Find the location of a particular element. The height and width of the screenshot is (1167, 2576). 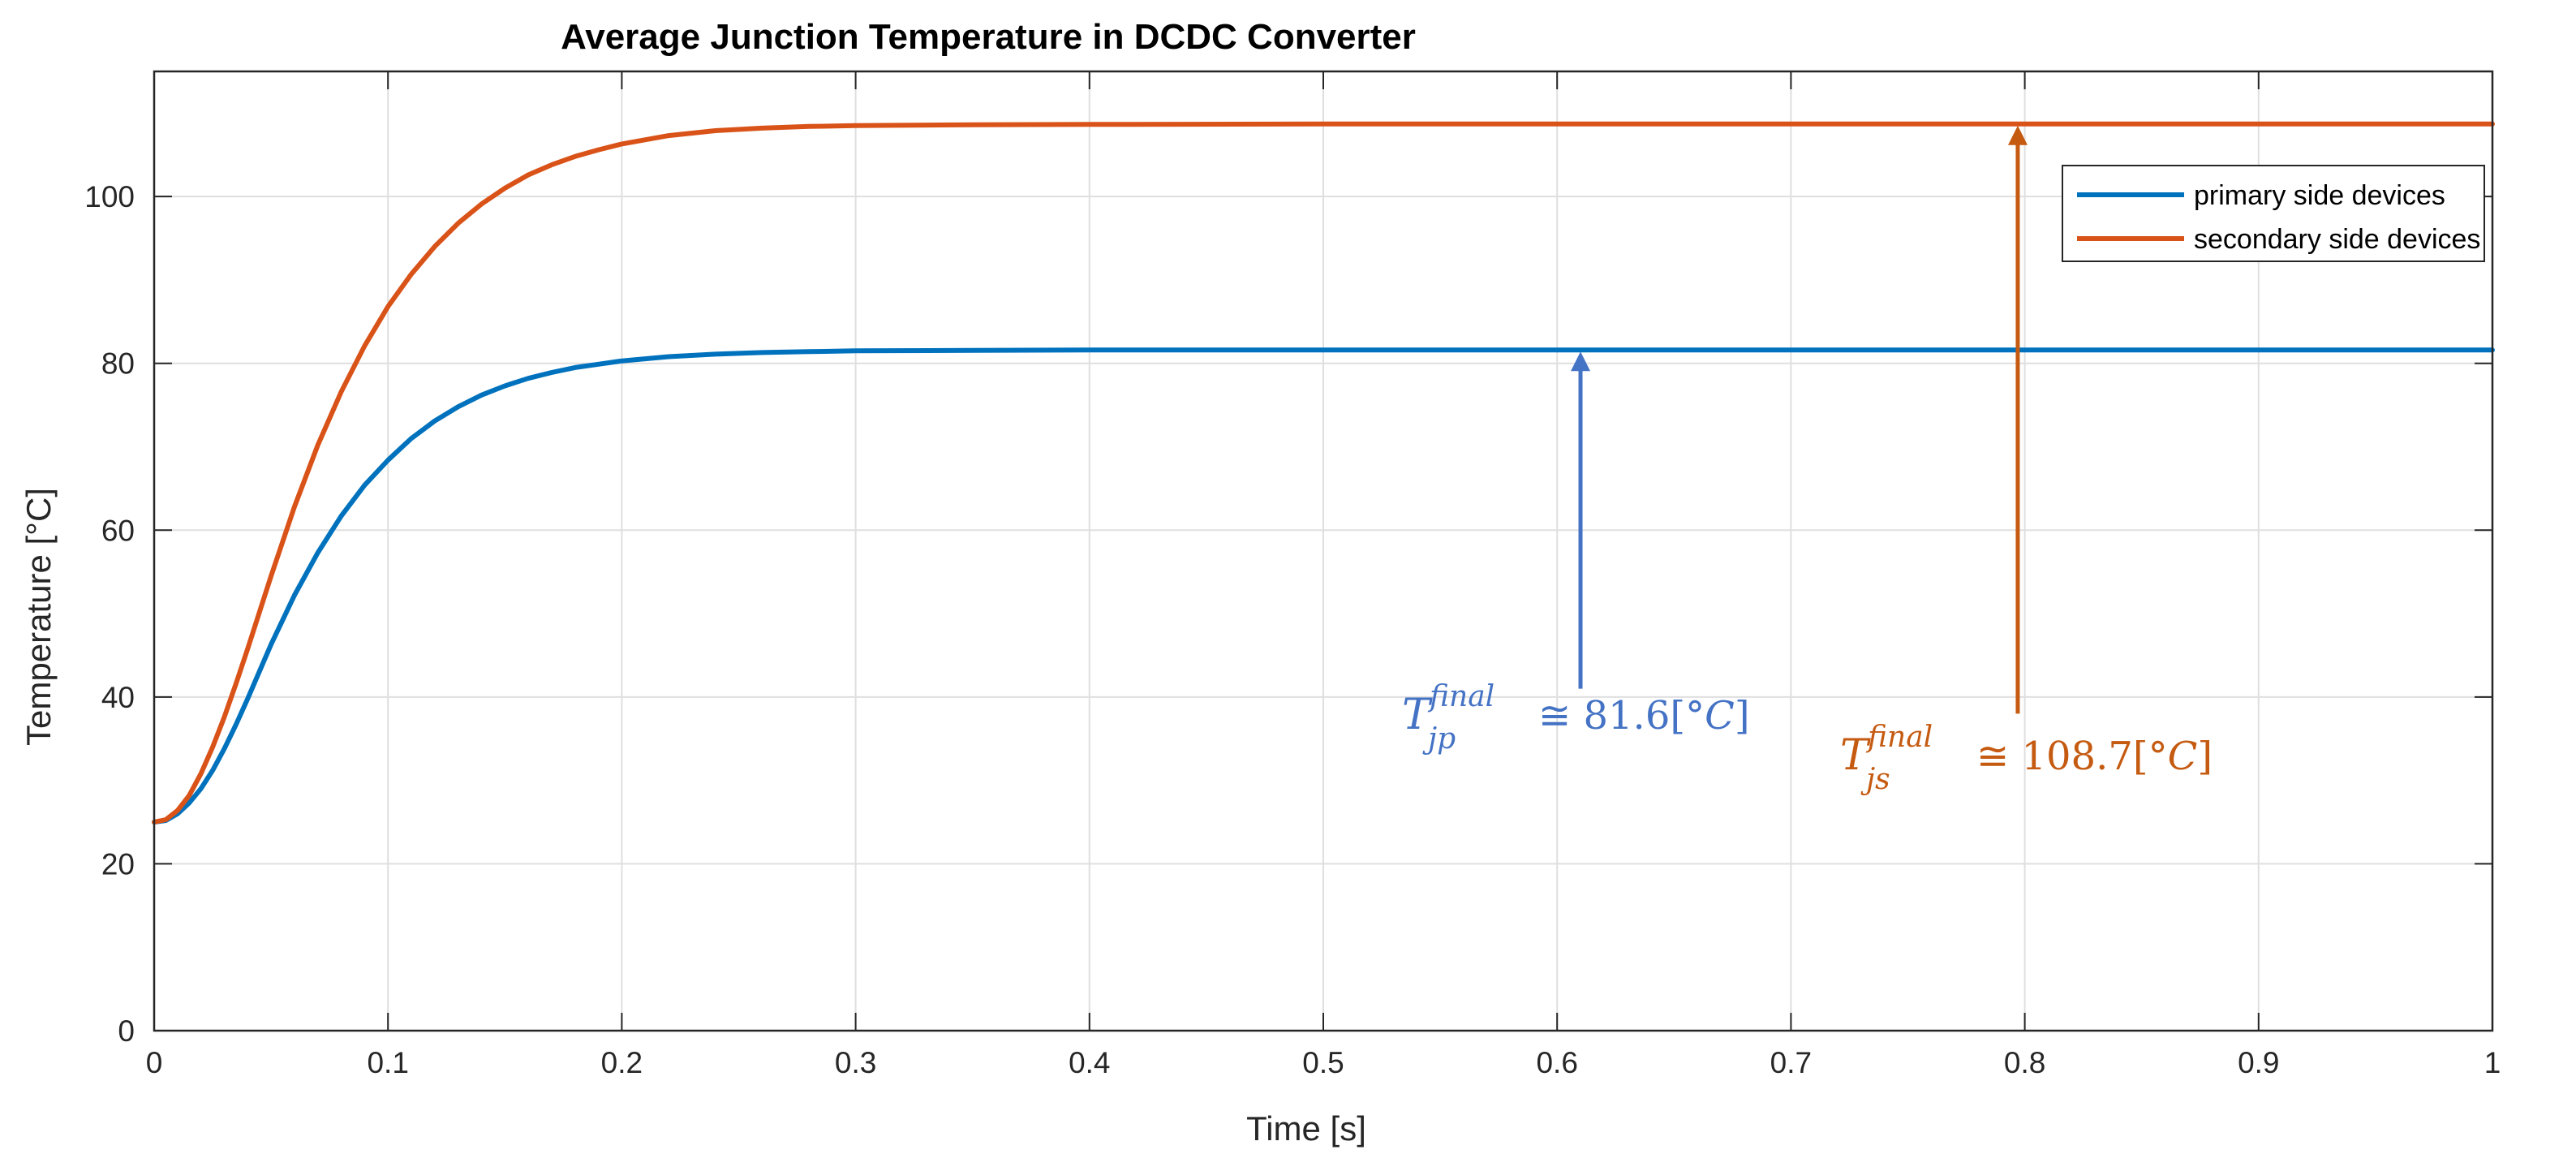

x-tick-label: 0.7 is located at coordinates (1791, 1062).